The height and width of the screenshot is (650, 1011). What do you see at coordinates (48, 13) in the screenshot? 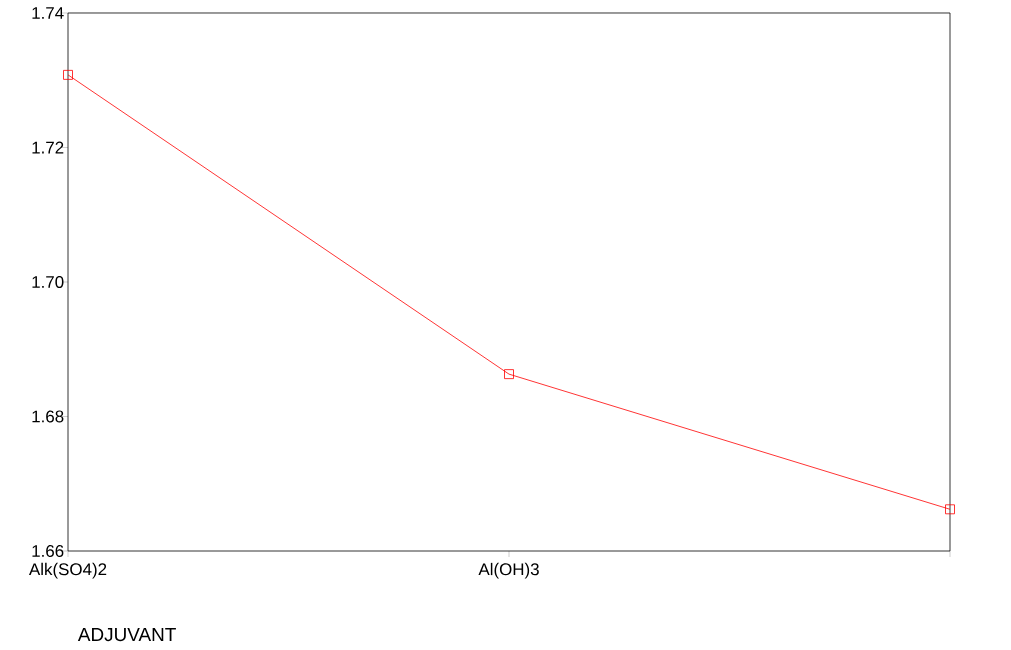
I see `y-tick-label: 1.74` at bounding box center [48, 13].